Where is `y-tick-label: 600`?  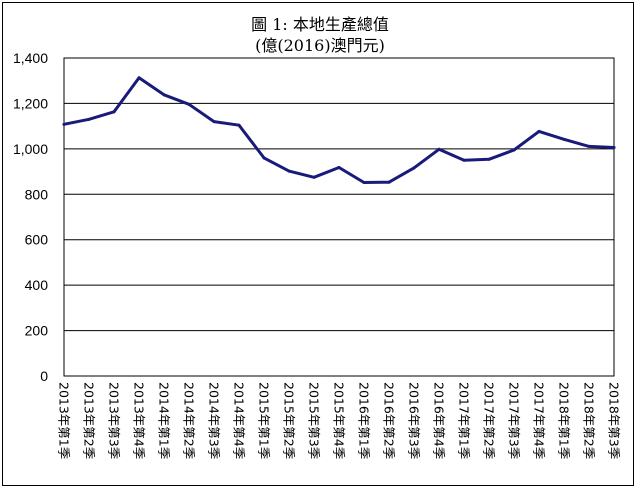 y-tick-label: 600 is located at coordinates (37, 240).